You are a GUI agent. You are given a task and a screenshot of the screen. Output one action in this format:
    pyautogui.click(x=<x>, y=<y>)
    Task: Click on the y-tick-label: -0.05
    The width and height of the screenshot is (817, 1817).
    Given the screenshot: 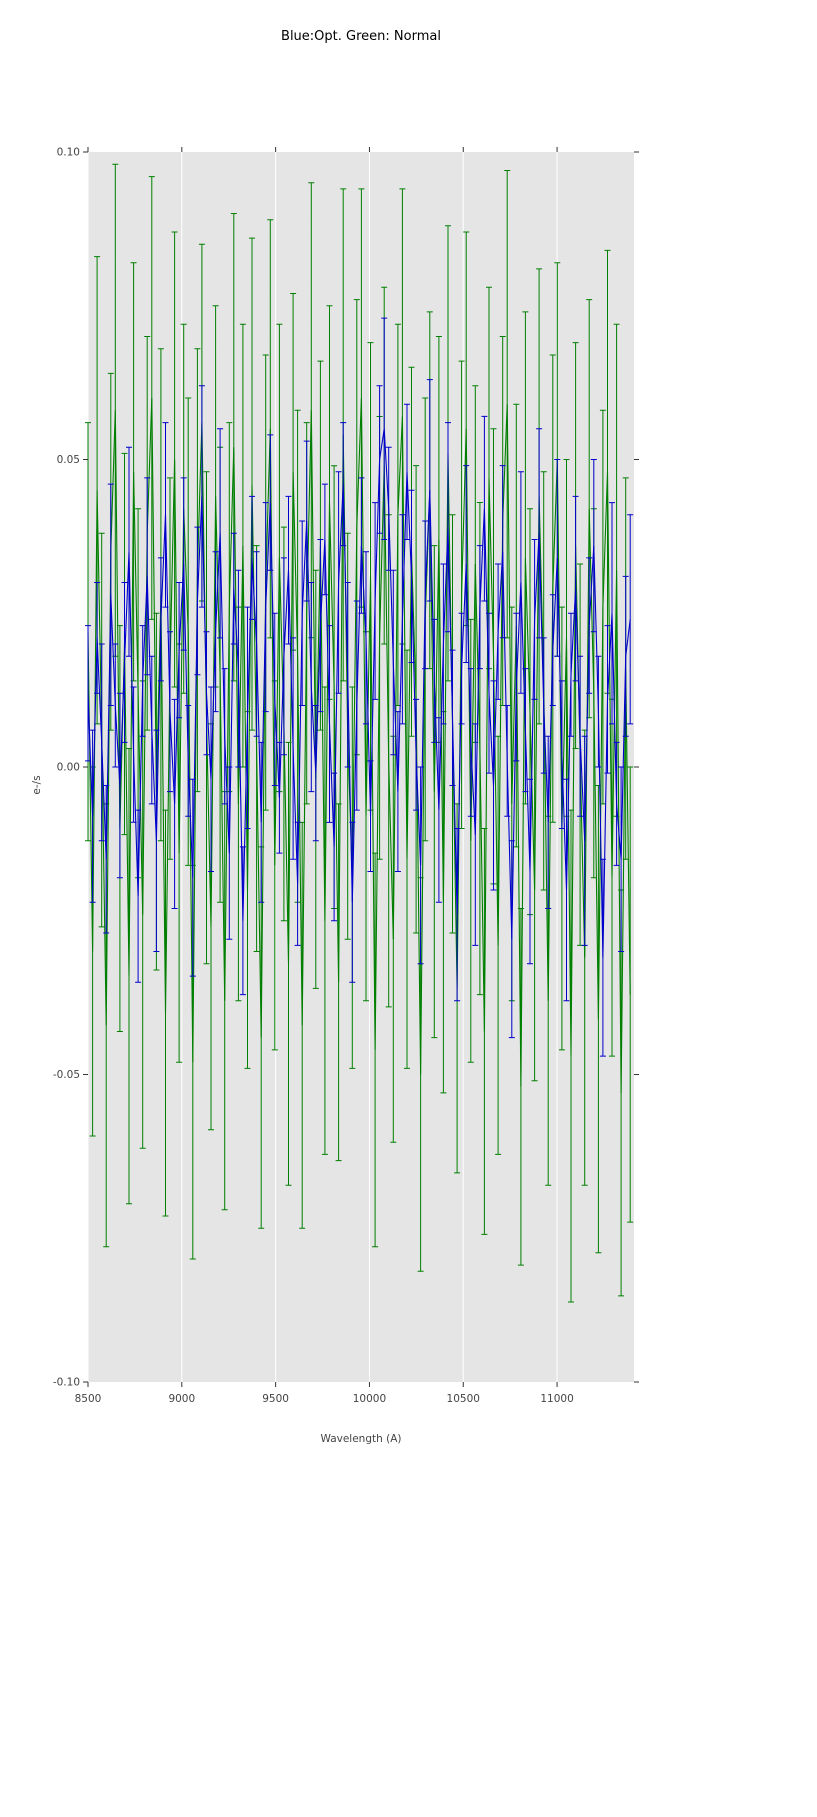 What is the action you would take?
    pyautogui.click(x=66, y=1075)
    